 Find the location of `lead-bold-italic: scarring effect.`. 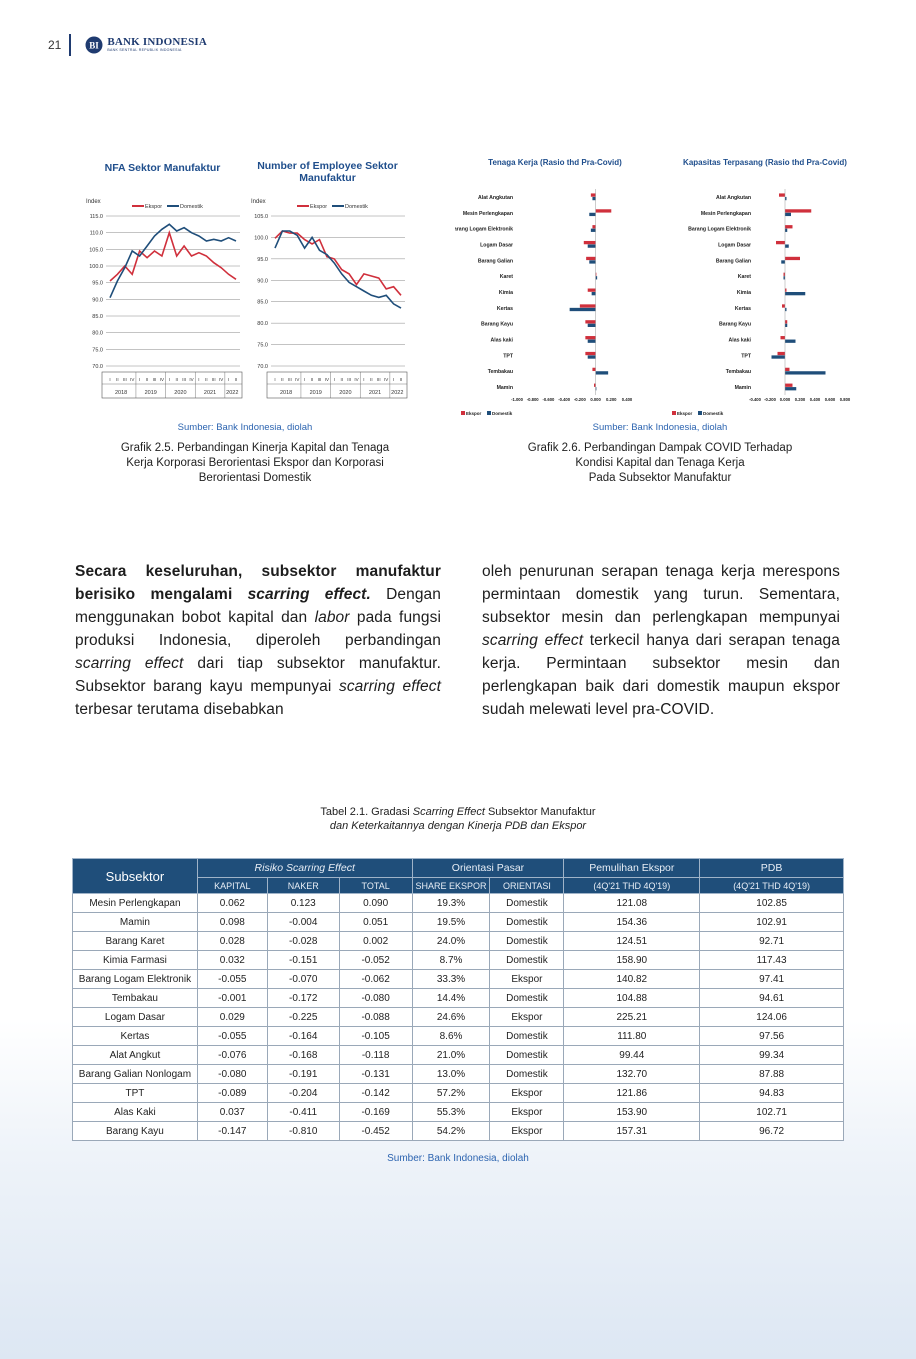

lead-bold-italic: scarring effect. is located at coordinates (309, 594).